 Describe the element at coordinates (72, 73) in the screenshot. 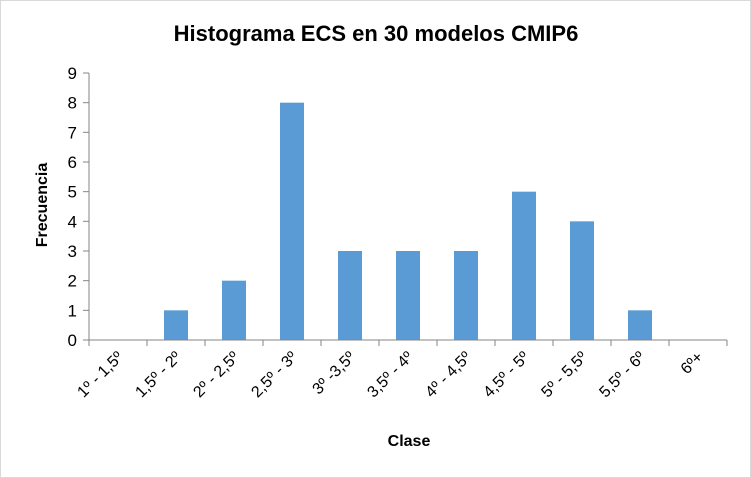

I see `y-tick-label: 9` at that location.